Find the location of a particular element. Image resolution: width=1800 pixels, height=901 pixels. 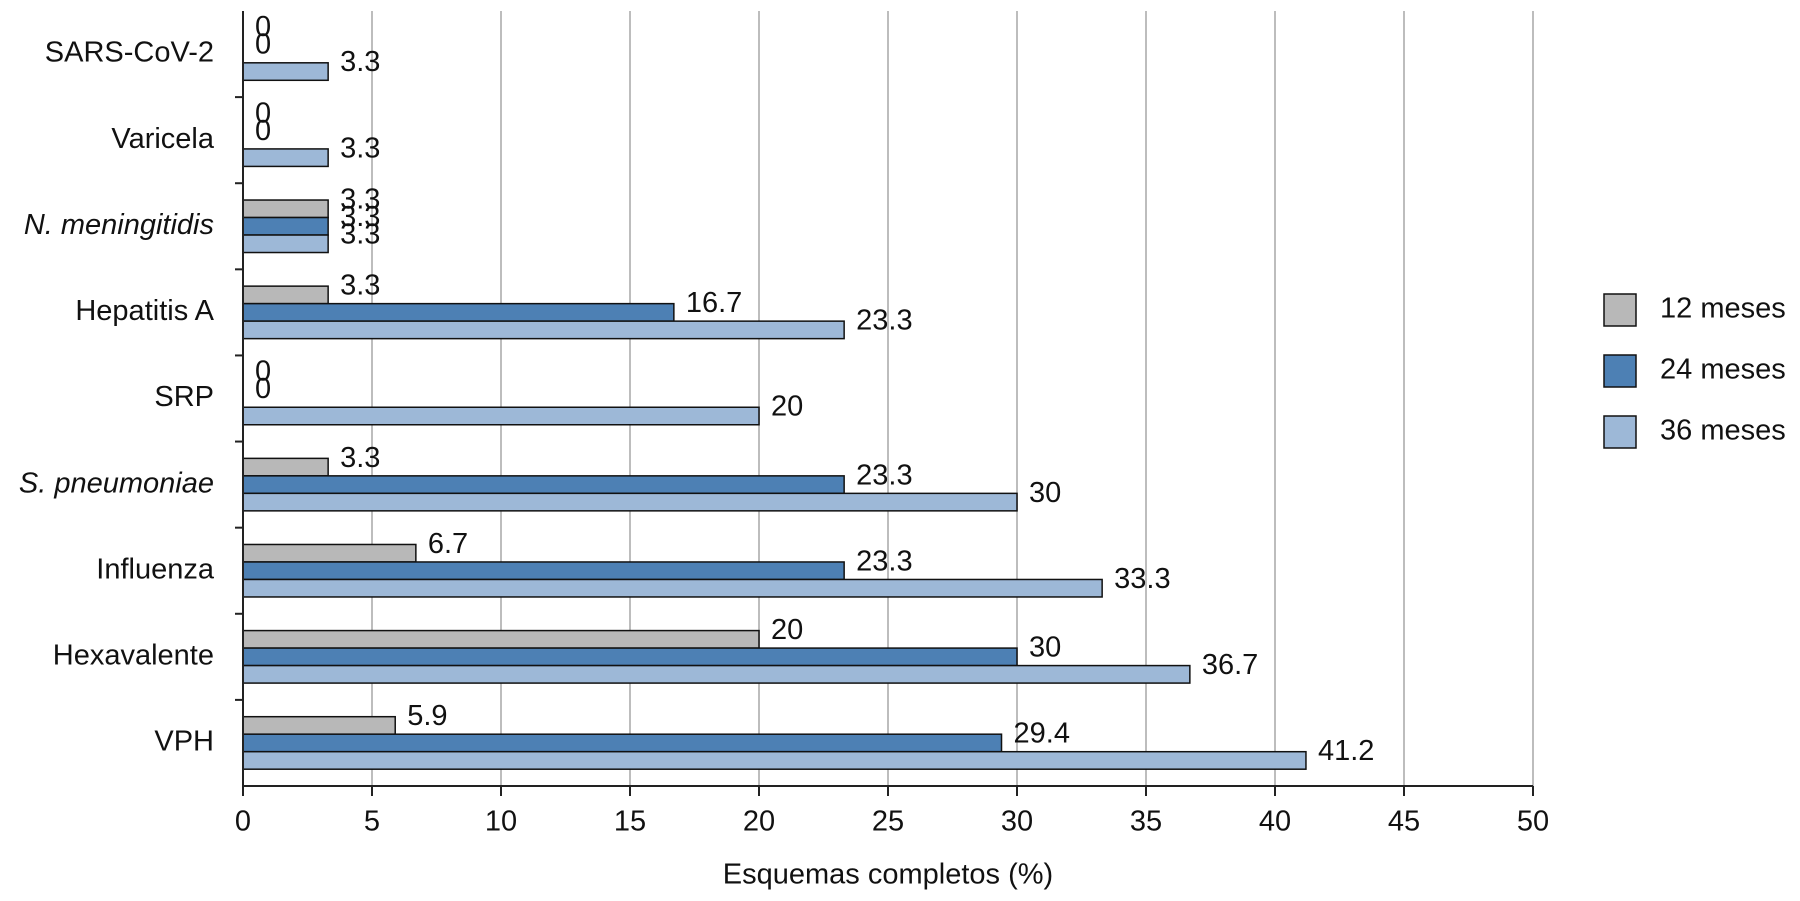

y-tick-label: SARS-CoV-2 is located at coordinates (129, 53).